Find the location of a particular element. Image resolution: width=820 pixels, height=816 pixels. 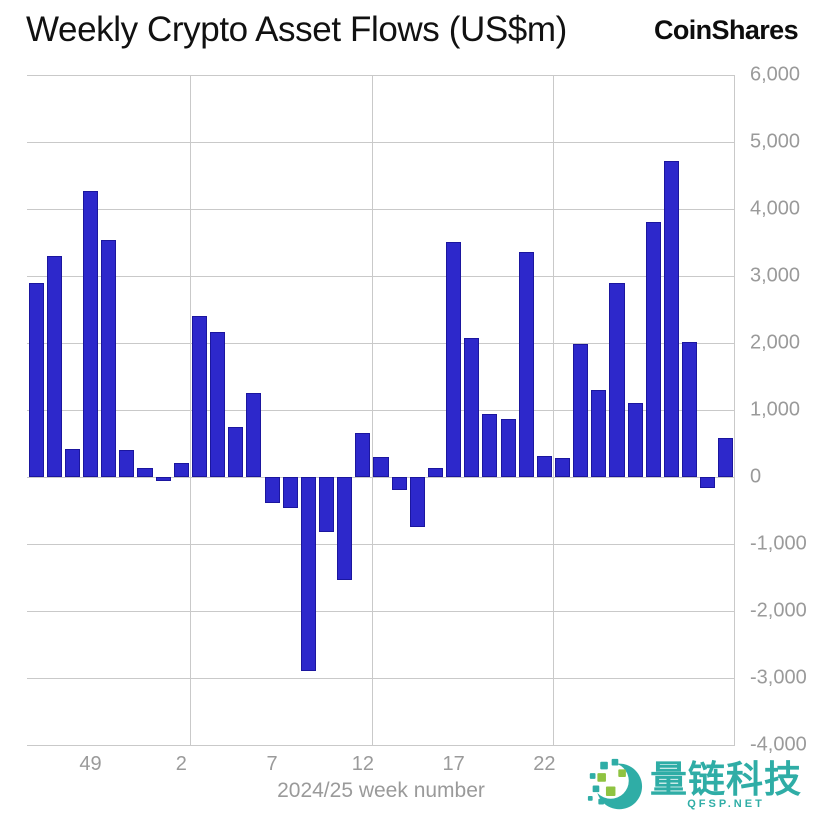

y-tick-label: 4,000 is located at coordinates (775, 208).